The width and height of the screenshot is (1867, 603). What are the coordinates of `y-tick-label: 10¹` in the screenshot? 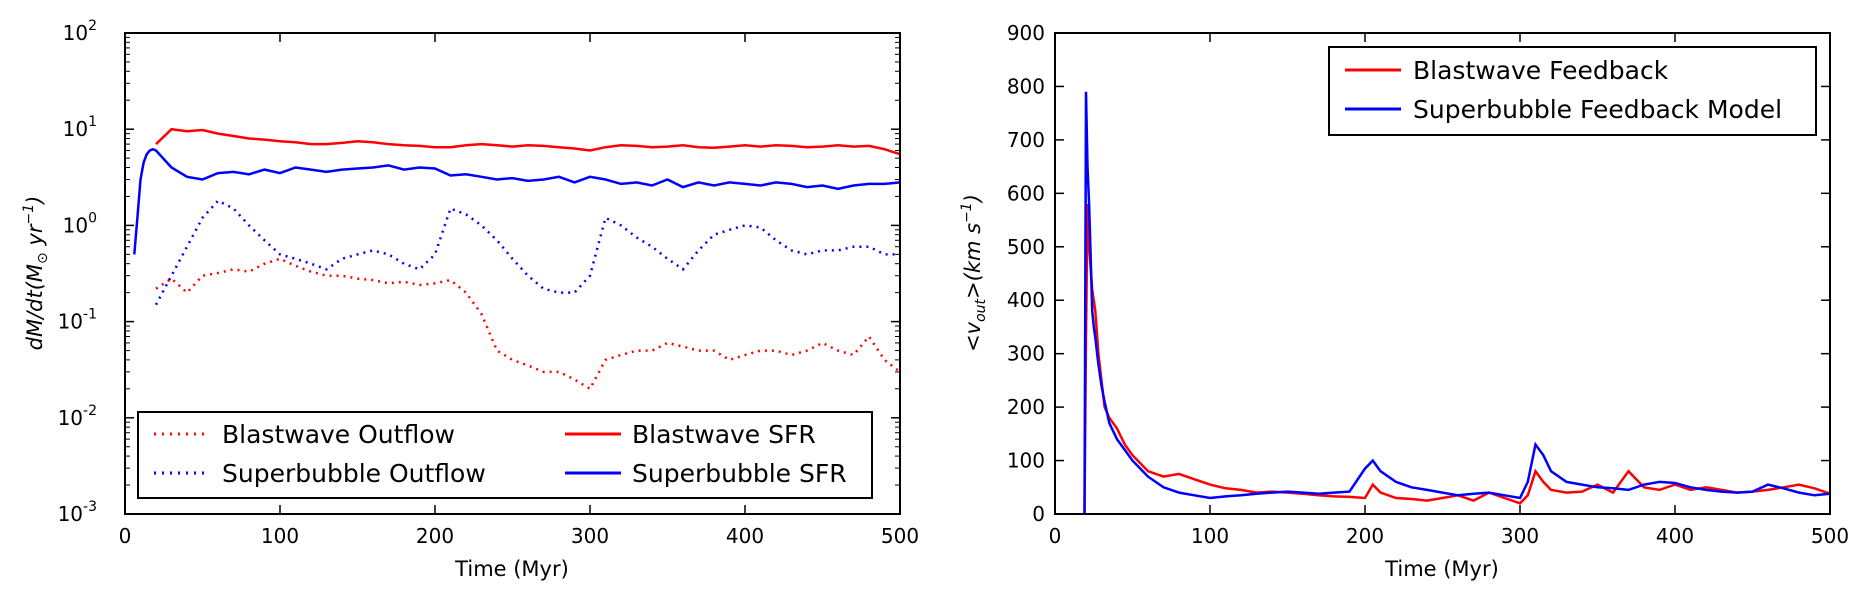 It's located at (80, 127).